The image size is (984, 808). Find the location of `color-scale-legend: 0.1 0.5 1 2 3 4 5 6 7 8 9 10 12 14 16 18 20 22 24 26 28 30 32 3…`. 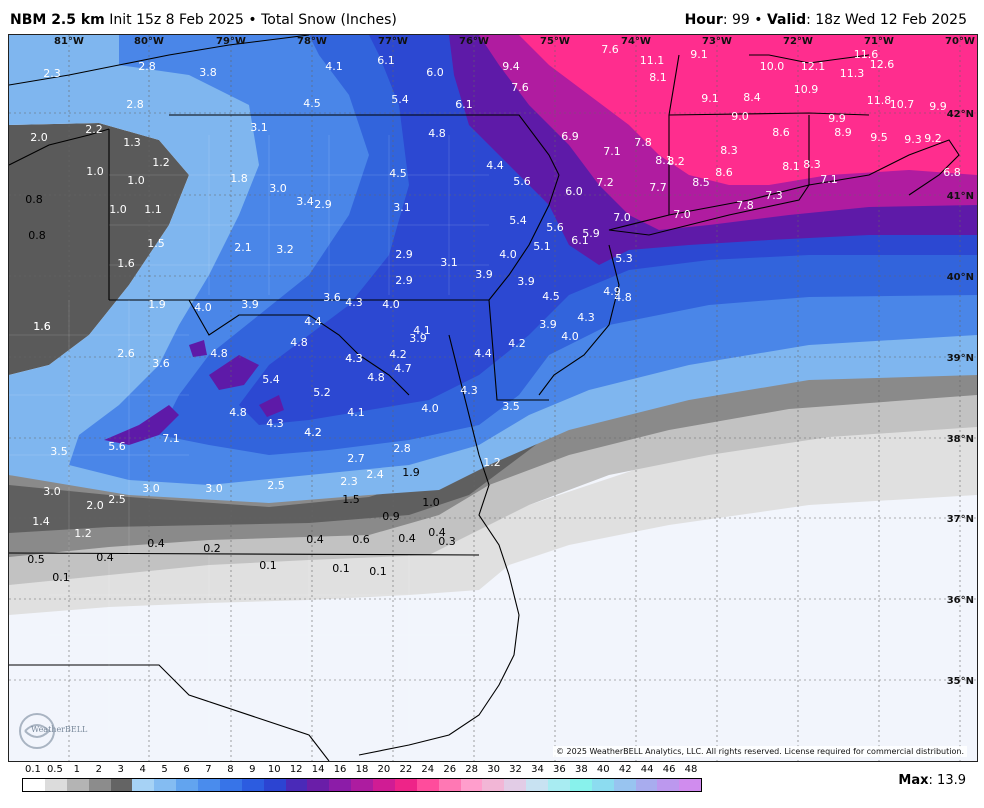

color-scale-legend: 0.1 0.5 1 2 3 4 5 6 7 8 9 10 12 14 16 18 20 22 24 26 28 30 32 3… is located at coordinates (362, 784).